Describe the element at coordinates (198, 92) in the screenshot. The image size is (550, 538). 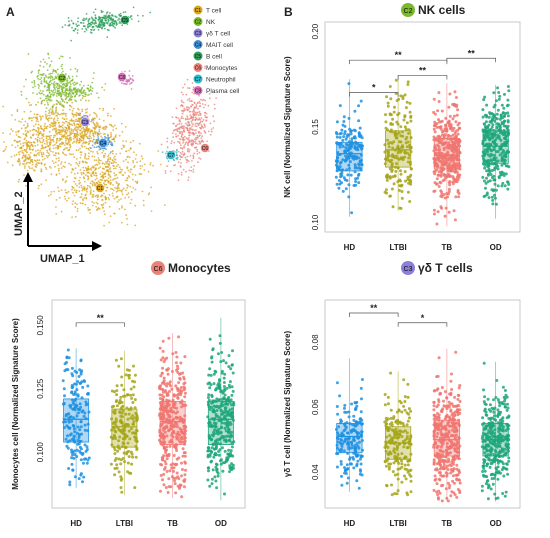
I see `legend-badge-label-c8: C8` at that location.